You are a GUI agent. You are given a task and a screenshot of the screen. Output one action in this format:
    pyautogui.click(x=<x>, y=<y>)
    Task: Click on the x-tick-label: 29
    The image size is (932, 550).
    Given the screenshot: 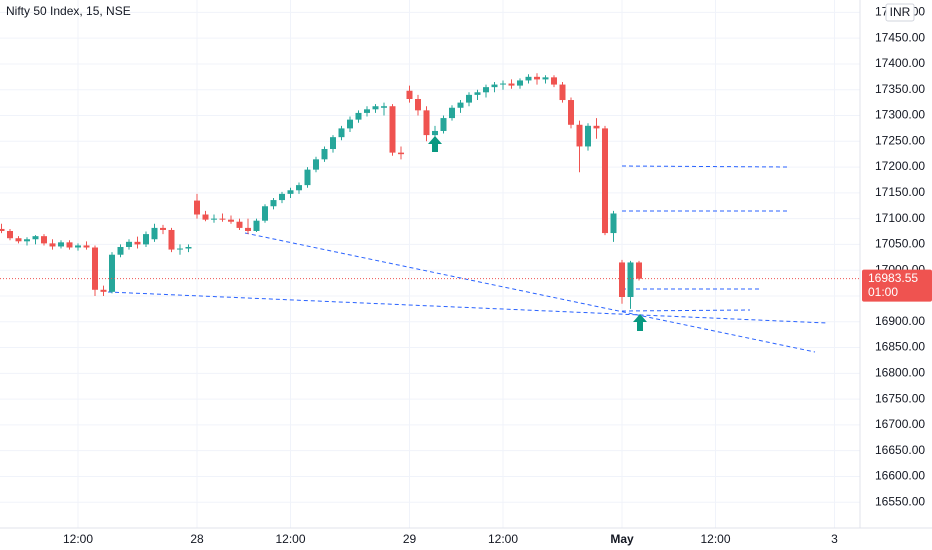 What is the action you would take?
    pyautogui.click(x=410, y=539)
    